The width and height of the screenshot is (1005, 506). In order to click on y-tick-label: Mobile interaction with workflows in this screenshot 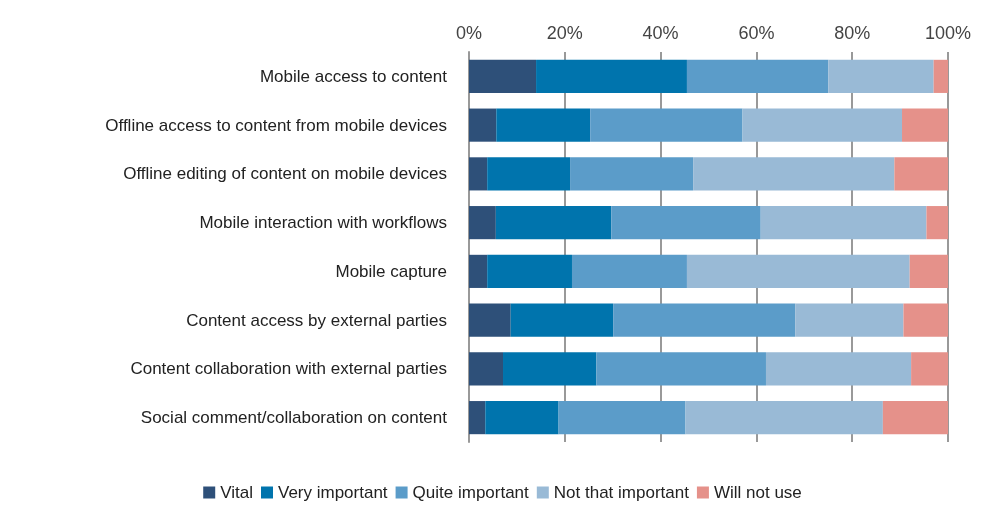, I will do `click(323, 223)`.